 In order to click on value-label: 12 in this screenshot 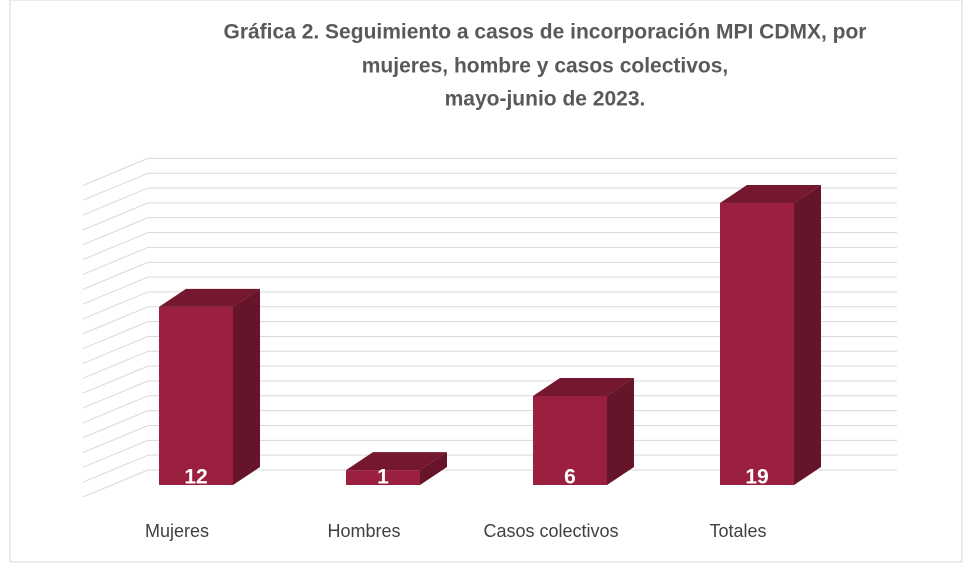, I will do `click(195, 477)`.